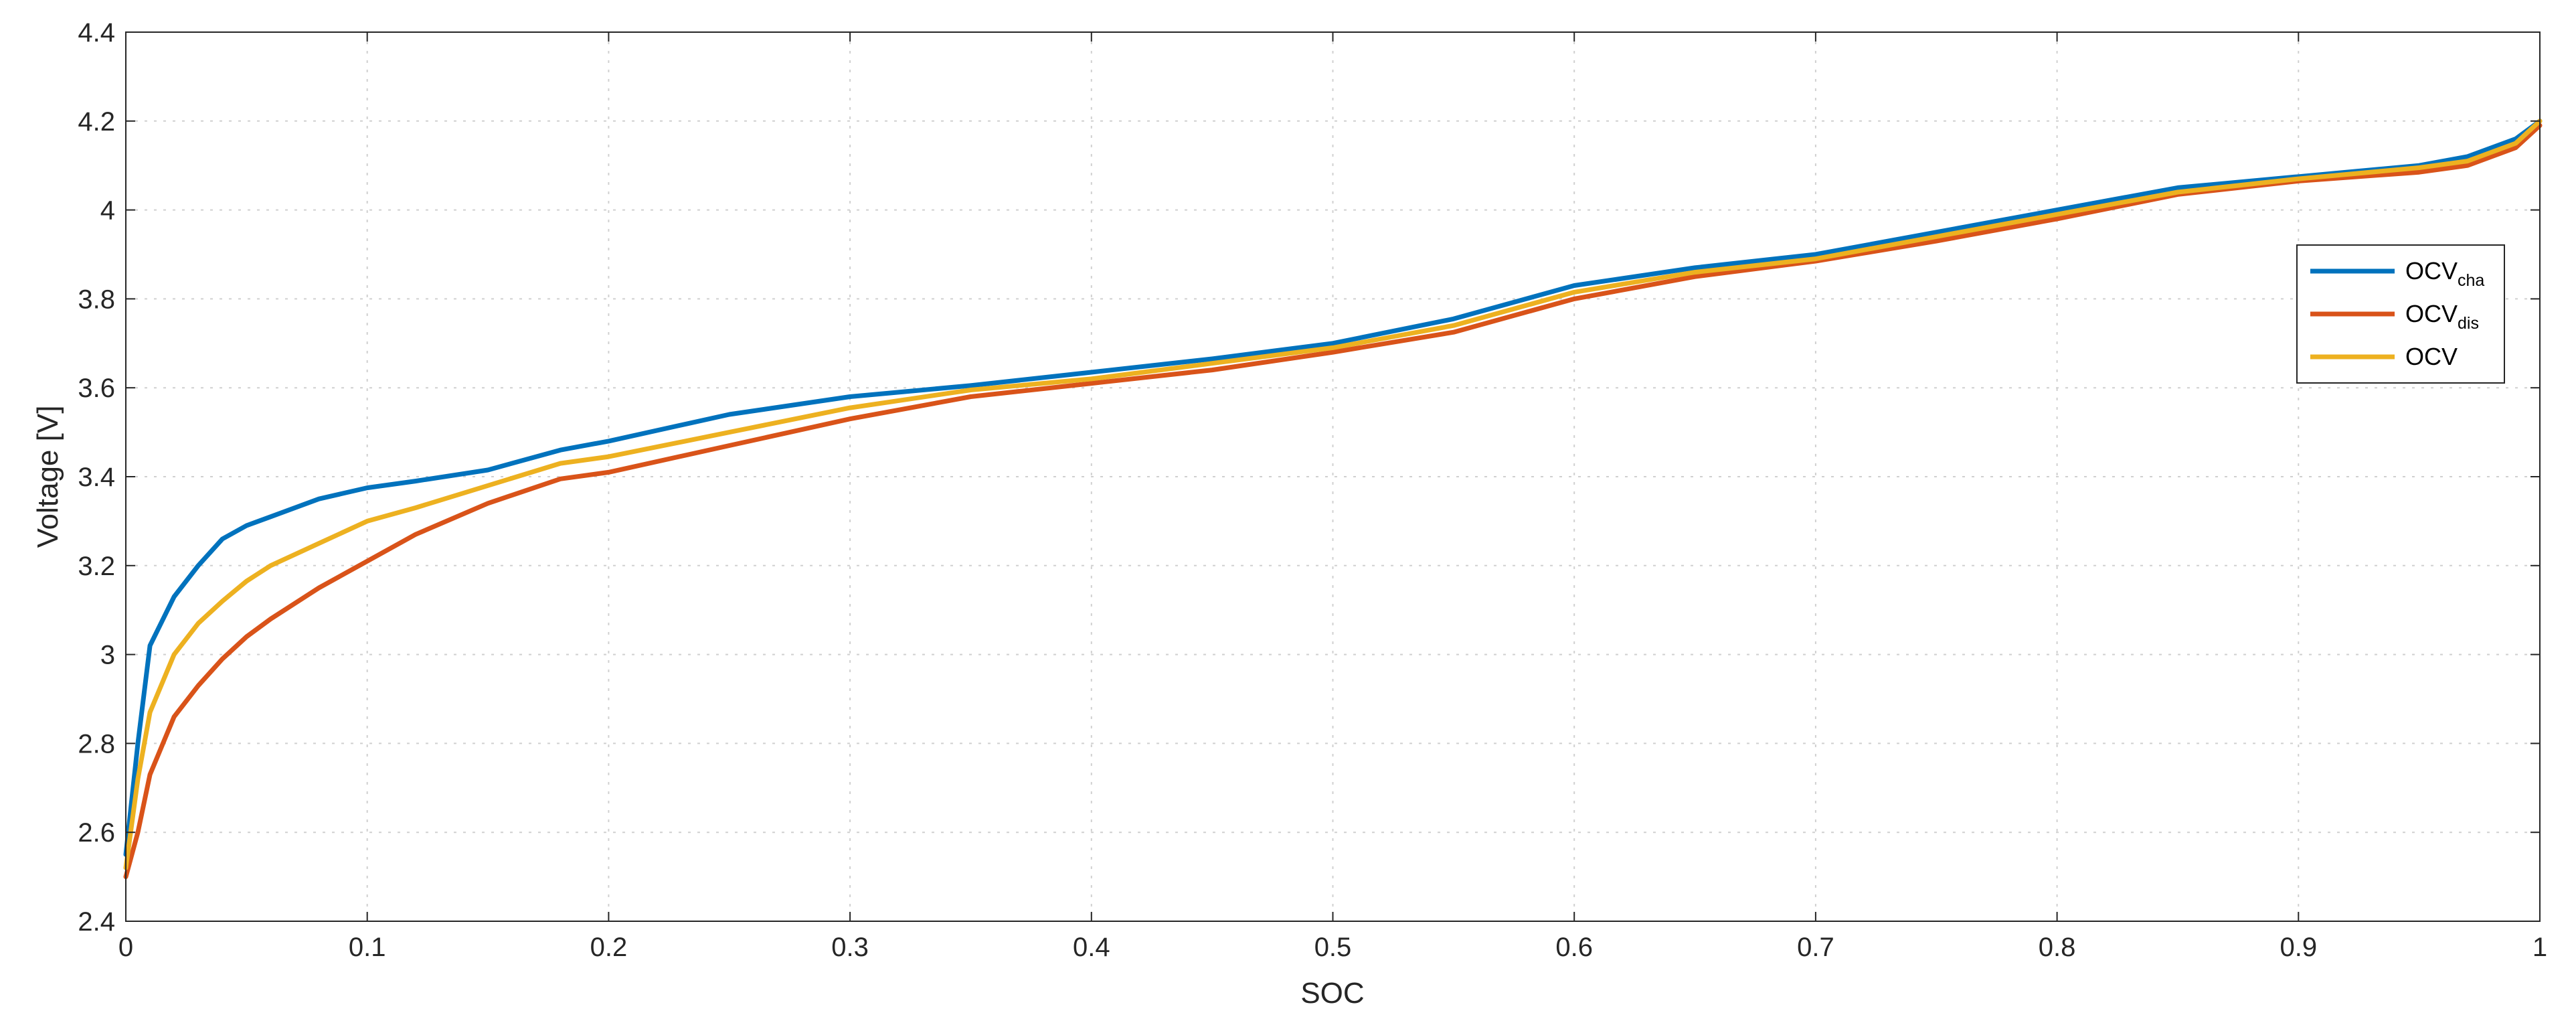 The height and width of the screenshot is (1023, 2576). What do you see at coordinates (1815, 947) in the screenshot?
I see `x-tick-label: 0.7` at bounding box center [1815, 947].